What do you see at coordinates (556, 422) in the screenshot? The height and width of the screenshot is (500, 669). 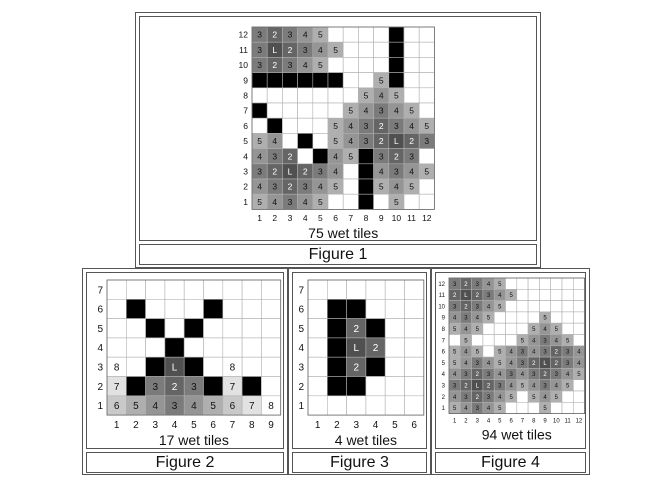 I see `x-tick-label: 10` at bounding box center [556, 422].